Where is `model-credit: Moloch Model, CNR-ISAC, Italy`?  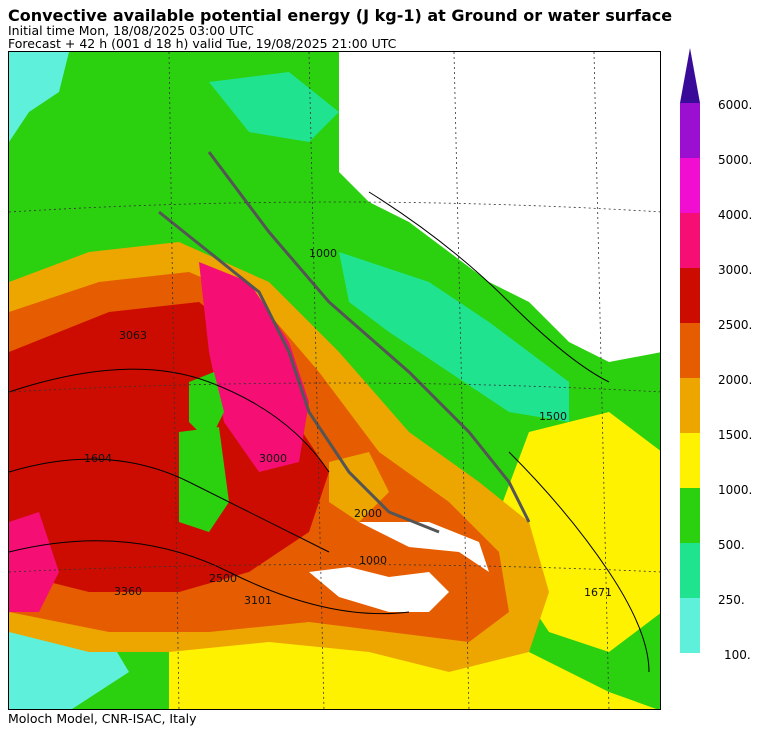 model-credit: Moloch Model, CNR-ISAC, Italy is located at coordinates (102, 718).